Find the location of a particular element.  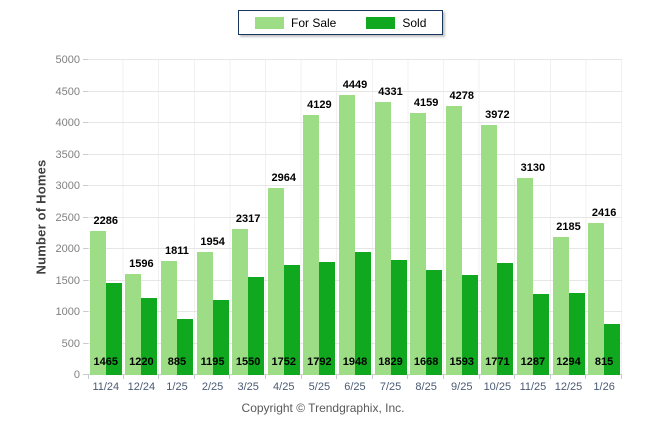

bar-group-4/25: 2964 1752 4/25 is located at coordinates (284, 226).